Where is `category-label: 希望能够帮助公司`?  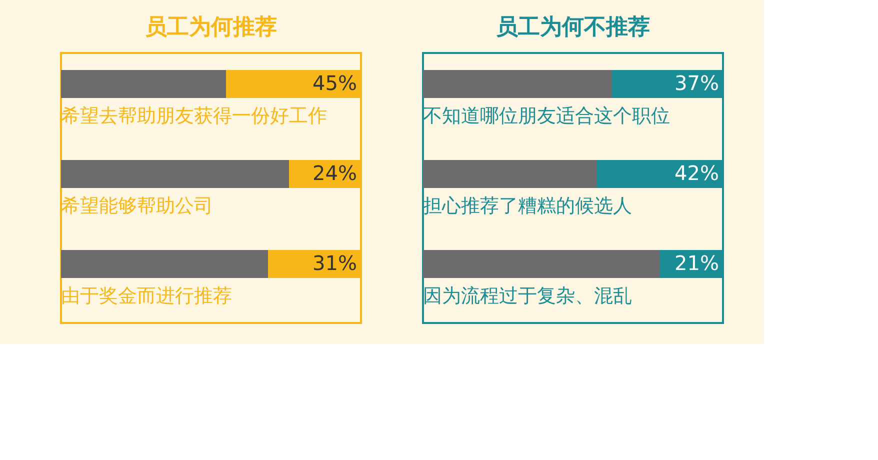
category-label: 希望能够帮助公司 is located at coordinates (137, 206).